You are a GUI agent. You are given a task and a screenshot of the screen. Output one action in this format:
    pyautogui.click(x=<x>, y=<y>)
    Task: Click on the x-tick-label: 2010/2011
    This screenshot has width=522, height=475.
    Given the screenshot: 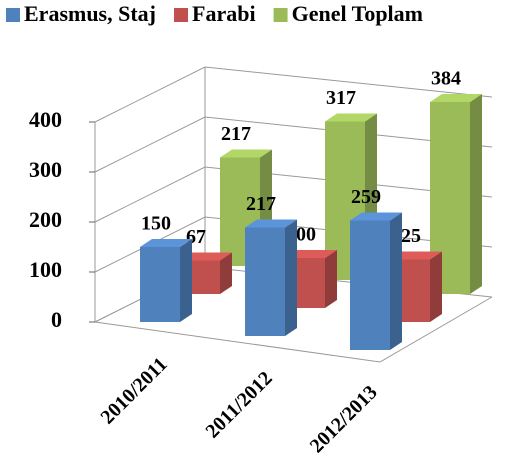 What is the action you would take?
    pyautogui.click(x=134, y=390)
    